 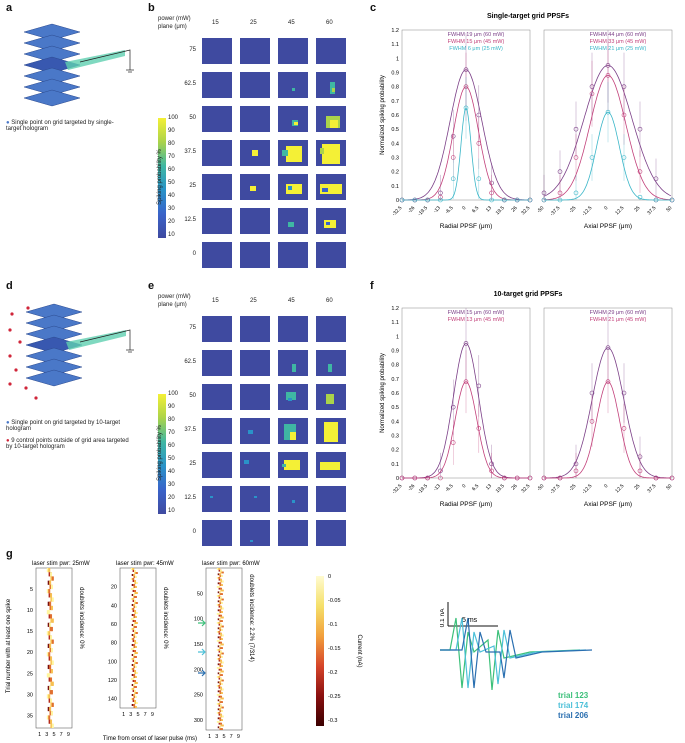 I want to click on y-tick-label: 0.1, so click(x=395, y=187).